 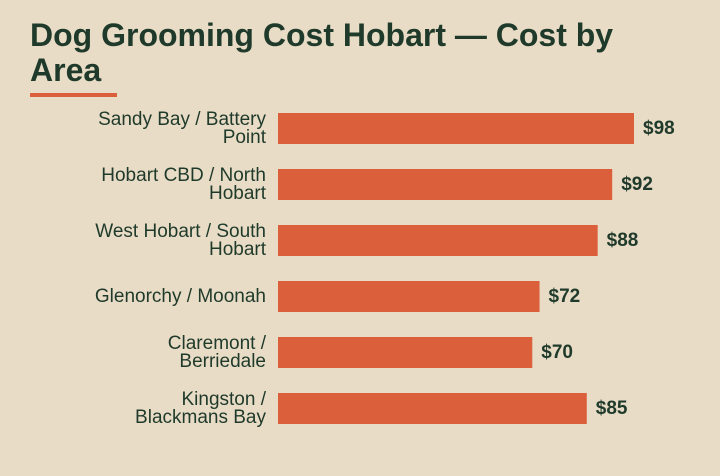 What do you see at coordinates (201, 408) in the screenshot?
I see `category-label: Kingston / Blackmans Bay` at bounding box center [201, 408].